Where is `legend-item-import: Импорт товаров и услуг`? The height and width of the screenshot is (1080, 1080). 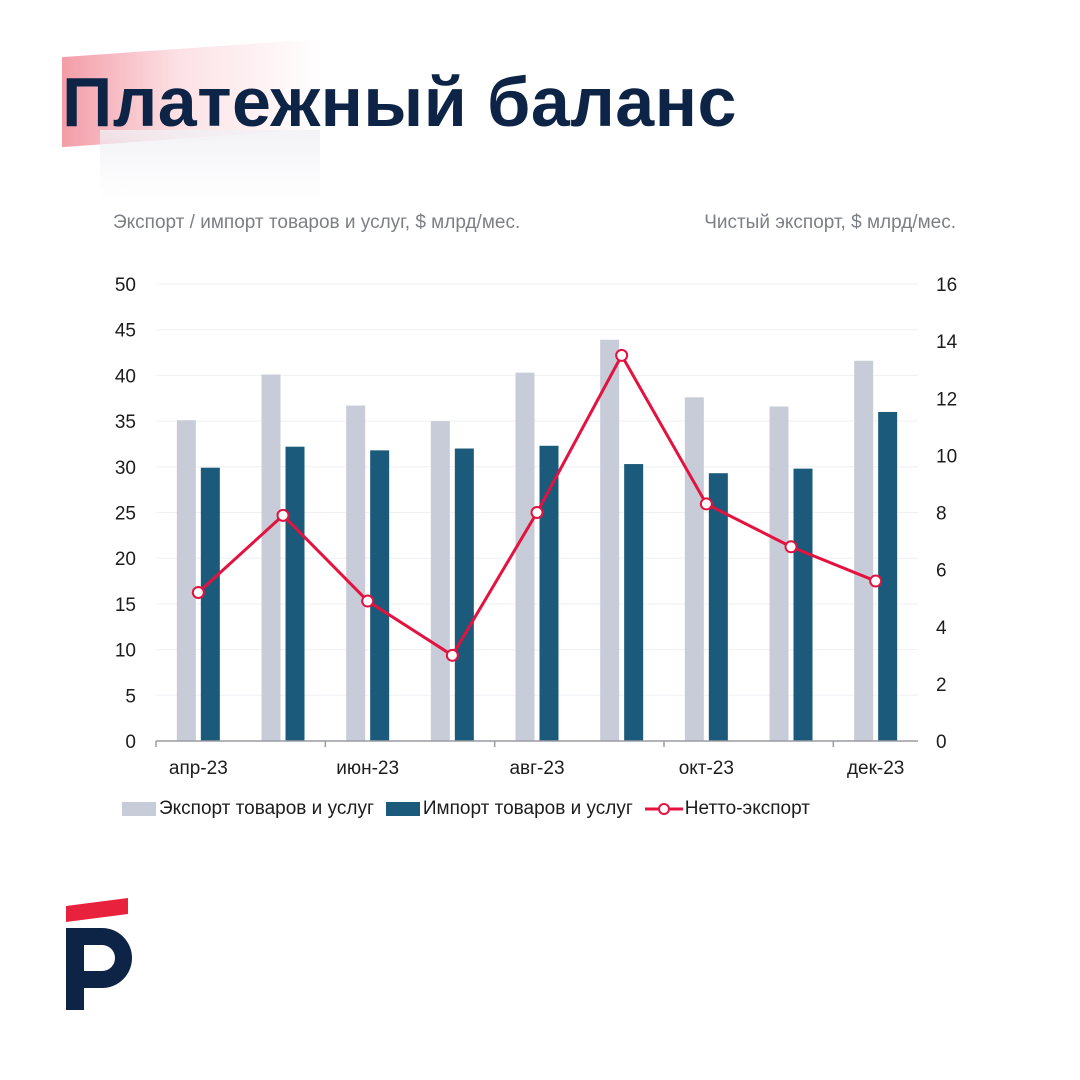 legend-item-import: Импорт товаров и услуг is located at coordinates (509, 809).